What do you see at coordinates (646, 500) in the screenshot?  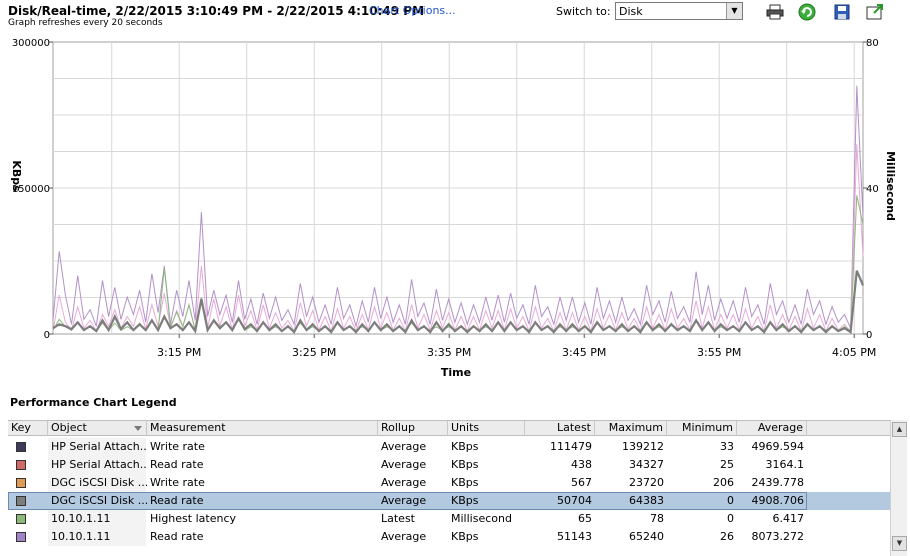 I see `cell-maximum: 64383` at bounding box center [646, 500].